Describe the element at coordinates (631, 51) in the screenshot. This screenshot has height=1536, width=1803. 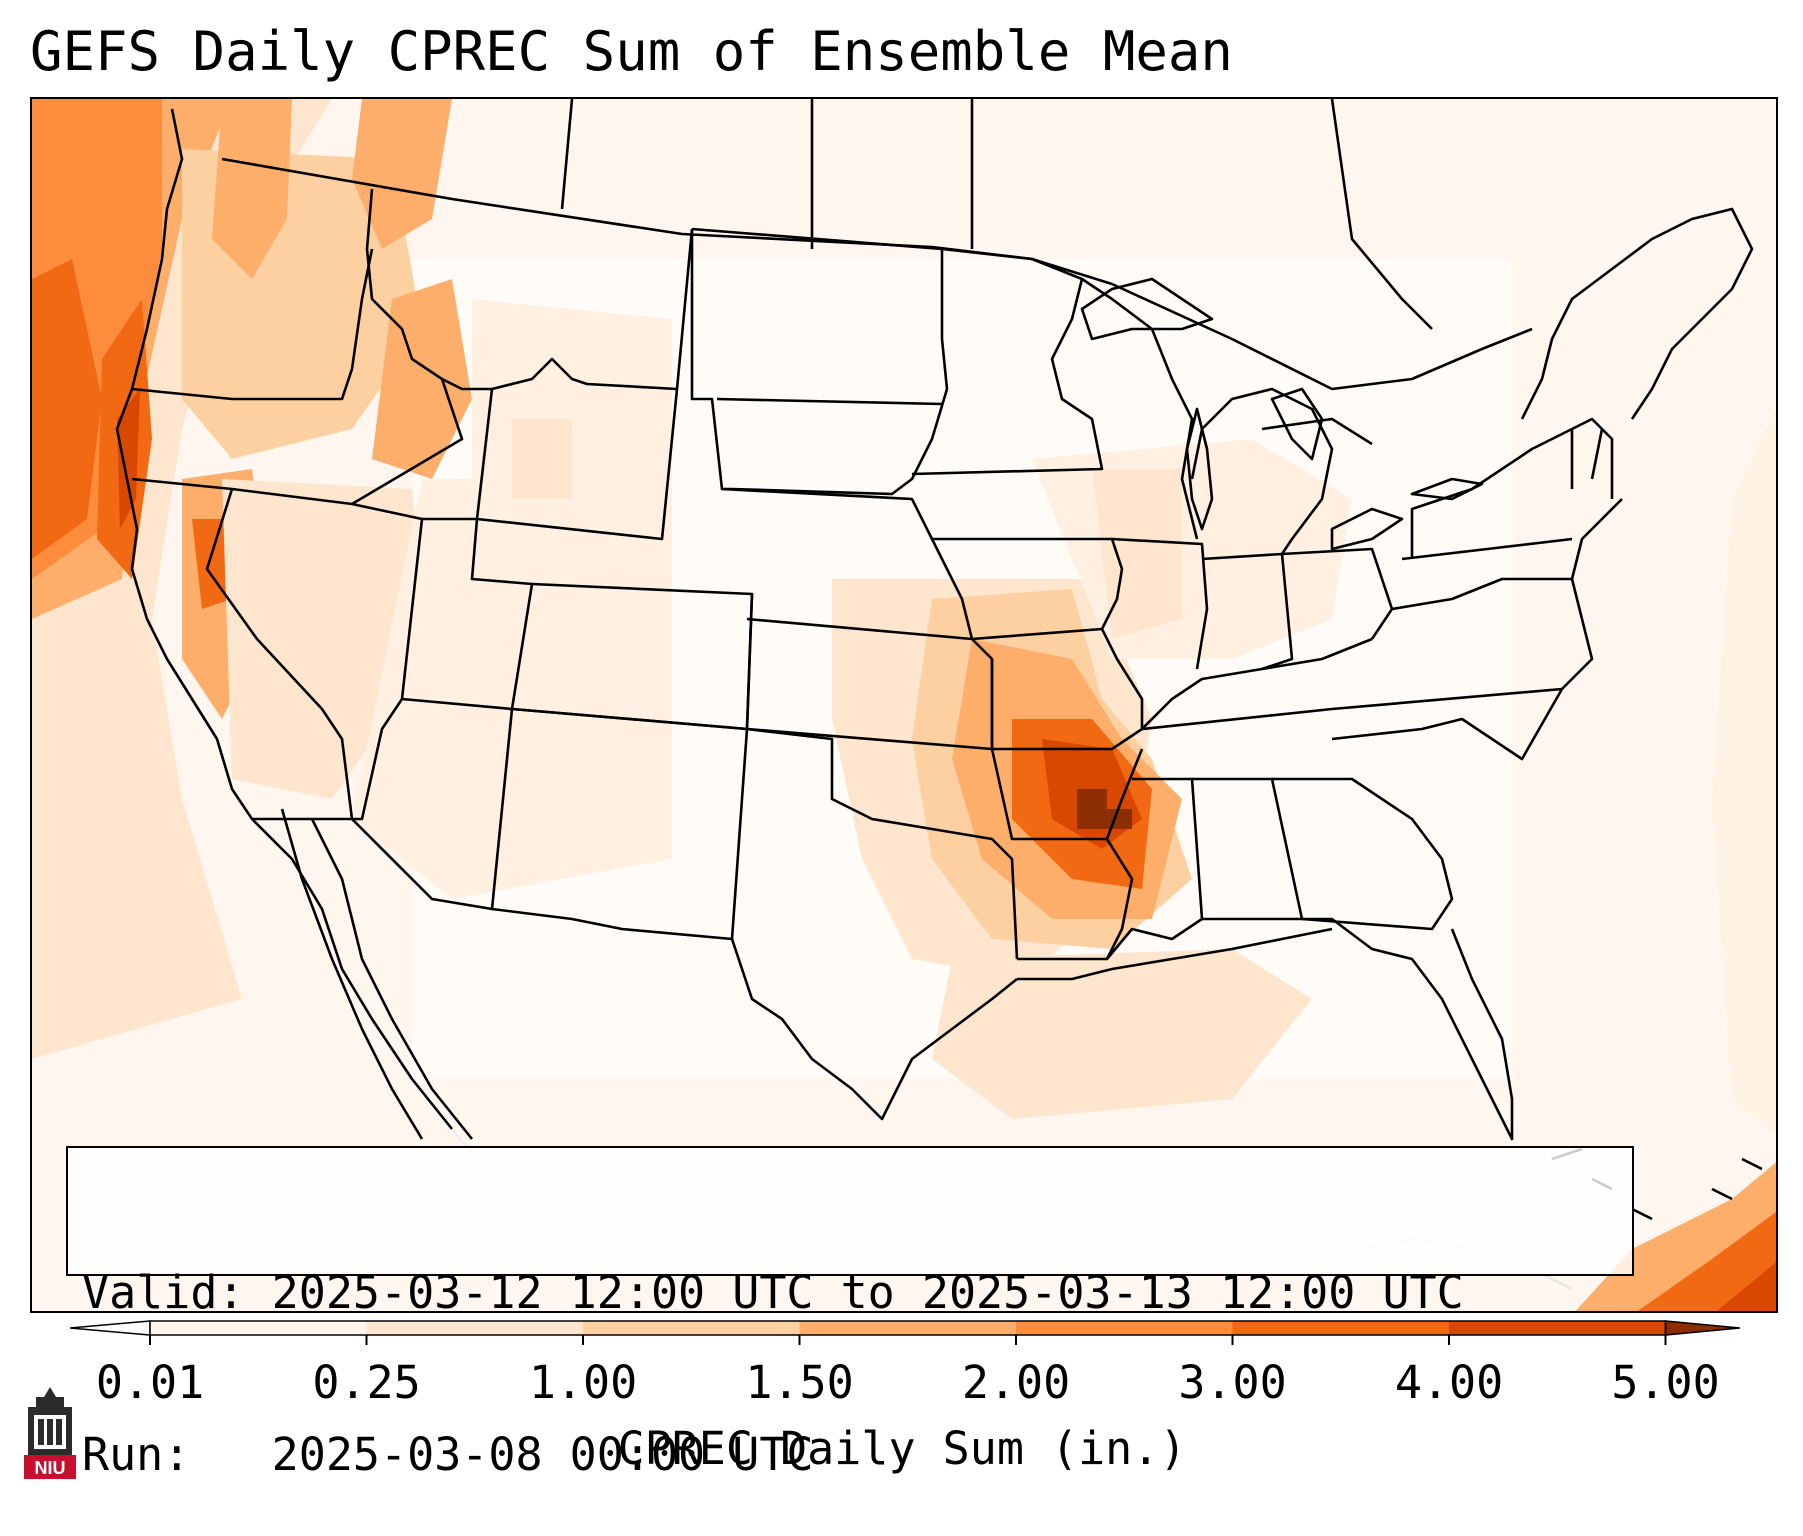
I see `page-title: GEFS Daily CPREC Sum of Ensemble Mean` at that location.